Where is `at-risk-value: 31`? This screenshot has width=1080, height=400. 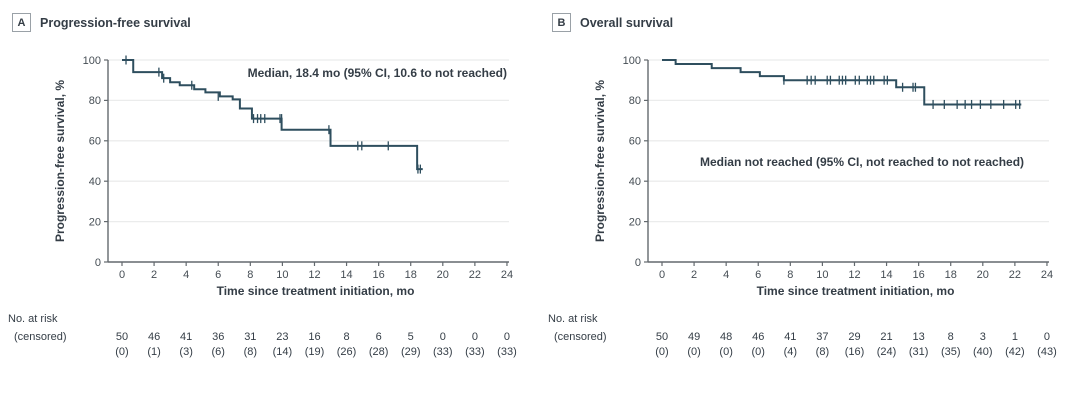 at-risk-value: 31 is located at coordinates (250, 337).